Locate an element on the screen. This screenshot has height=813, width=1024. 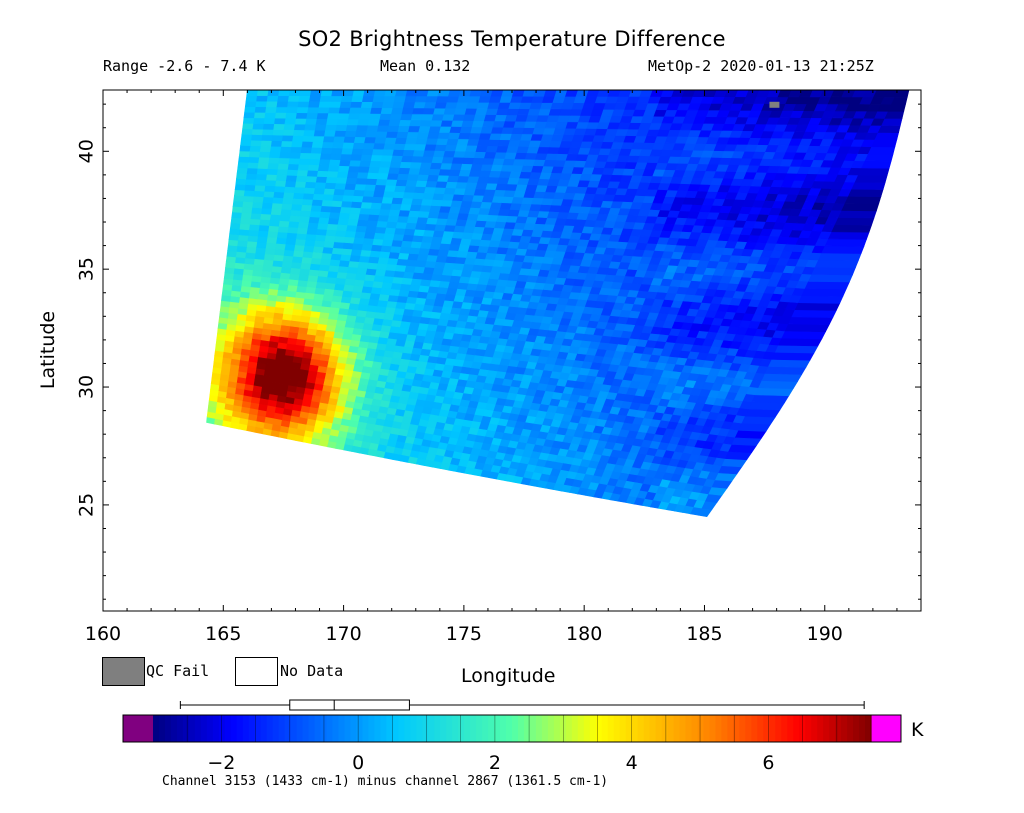
colorbar-under-swatch is located at coordinates (138, 728).